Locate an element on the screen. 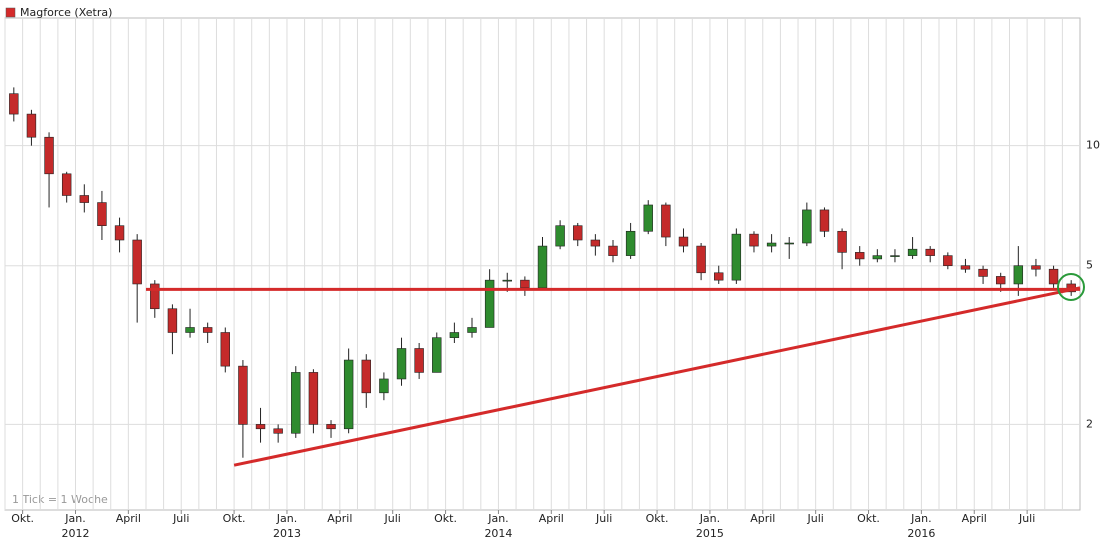 This screenshot has height=547, width=1104. year-label: 2014 is located at coordinates (498, 533).